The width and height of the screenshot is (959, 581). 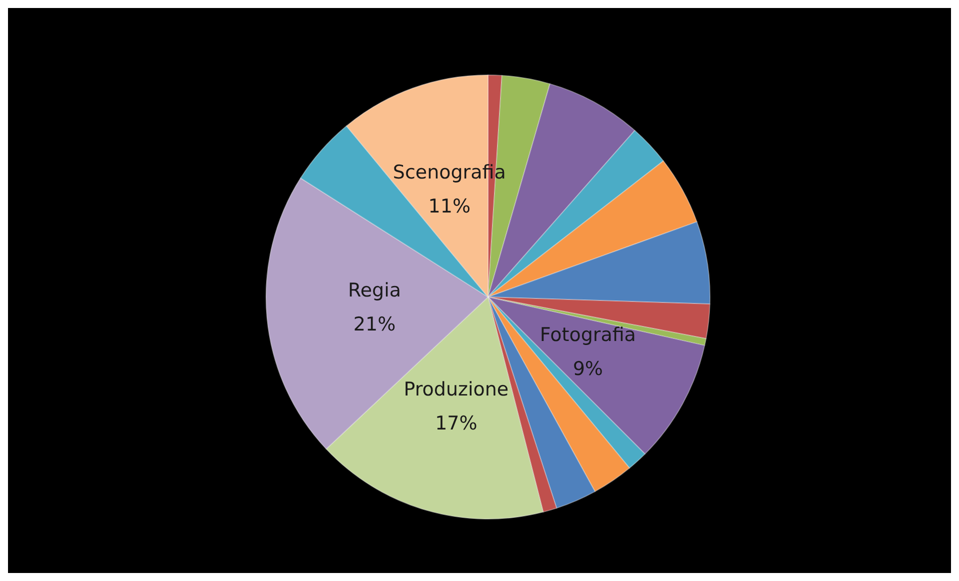 I want to click on slice-label: Fotografia, so click(x=588, y=335).